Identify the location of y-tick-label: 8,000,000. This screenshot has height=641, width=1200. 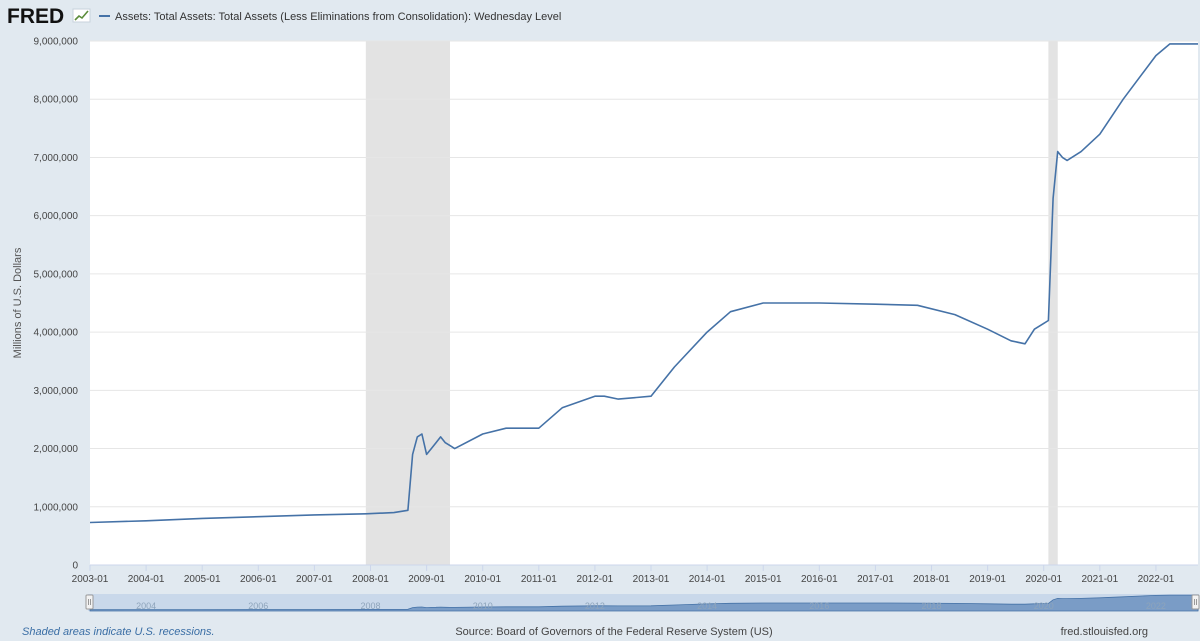
(56, 100).